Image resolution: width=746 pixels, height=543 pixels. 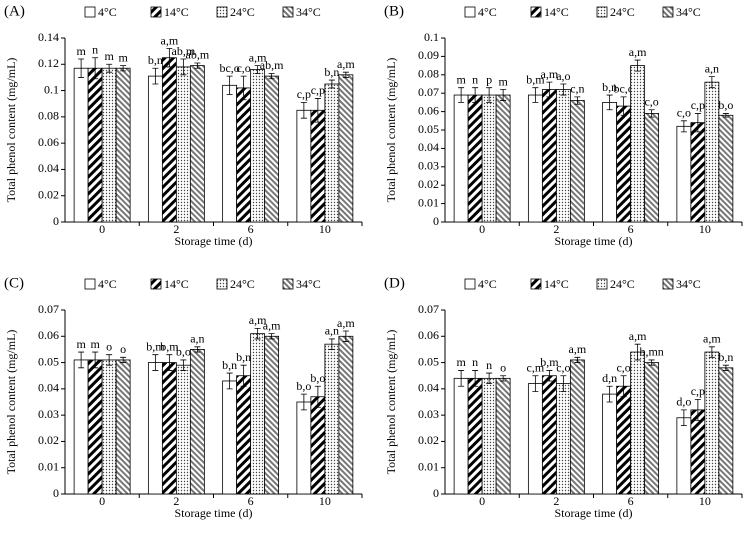 I want to click on y-tick-label: 0.02, so click(x=48, y=194).